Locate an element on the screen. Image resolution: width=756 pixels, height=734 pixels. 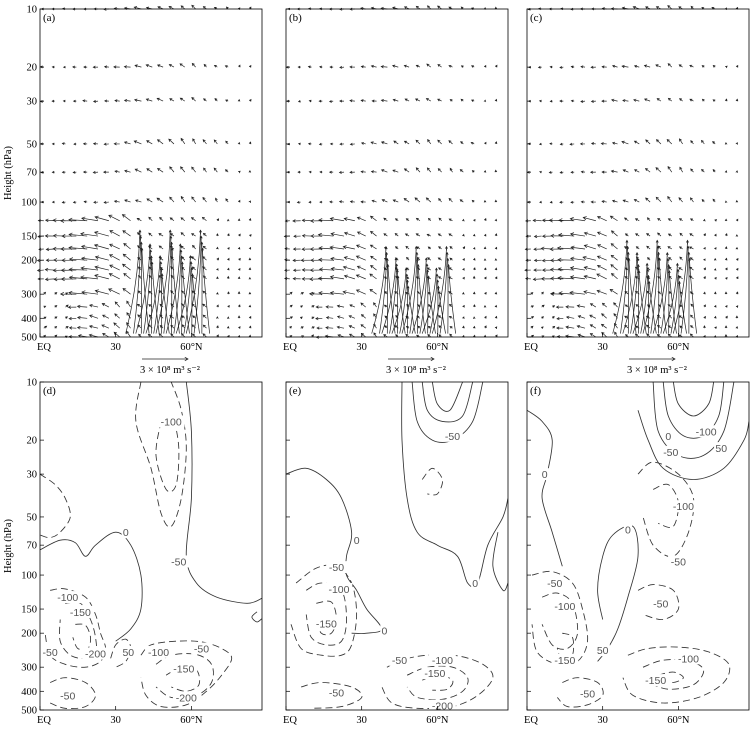
y-tick-label: 10 is located at coordinates (32, 383).